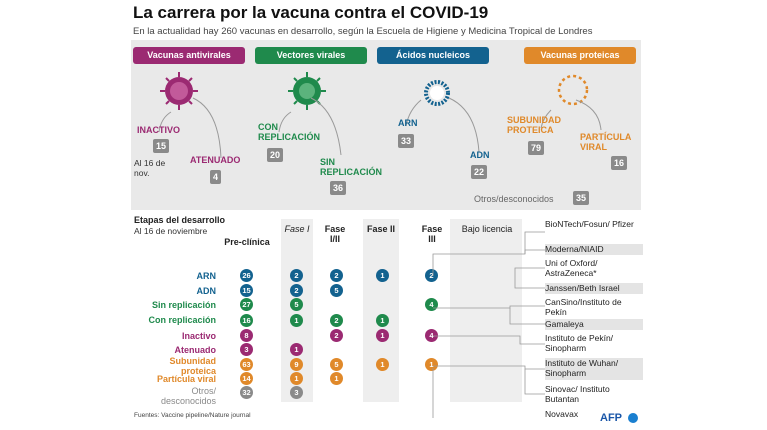 This screenshot has height=430, width=767. What do you see at coordinates (514, 199) in the screenshot?
I see `type-label-otros: Otros/desconocidos` at bounding box center [514, 199].